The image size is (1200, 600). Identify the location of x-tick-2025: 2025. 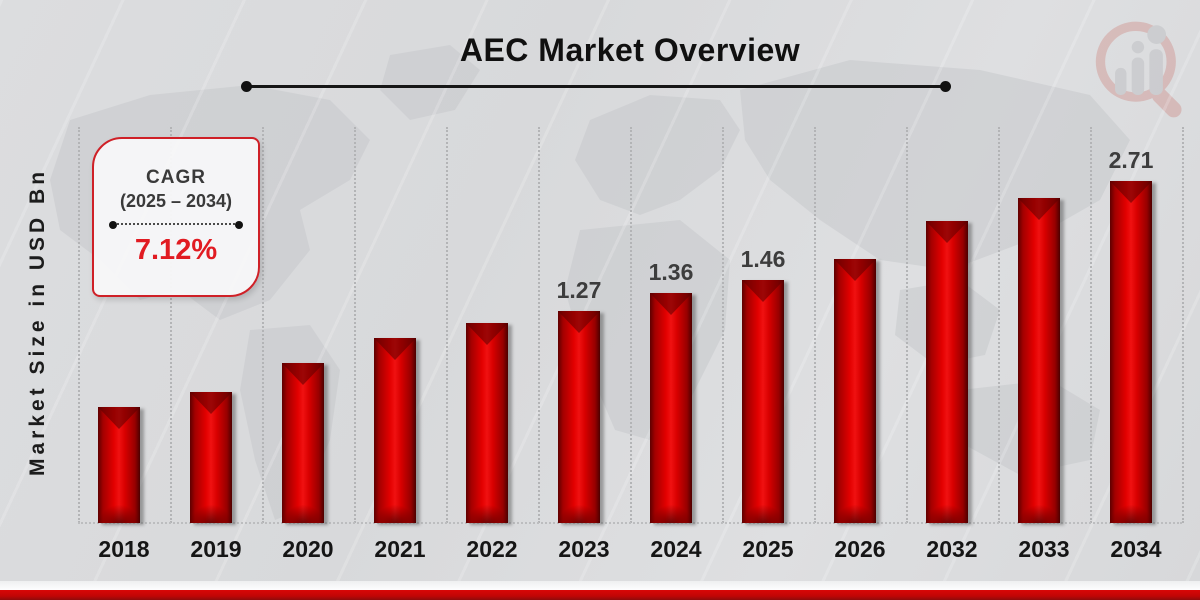
(768, 549).